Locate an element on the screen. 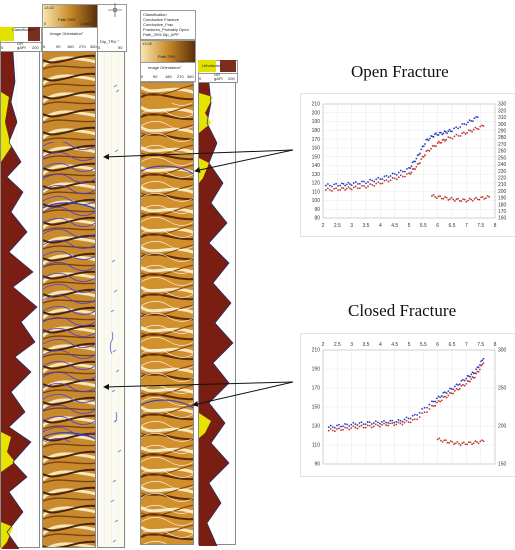 The image size is (515, 550). right-log-gr-unit: gAPI is located at coordinates (218, 78).